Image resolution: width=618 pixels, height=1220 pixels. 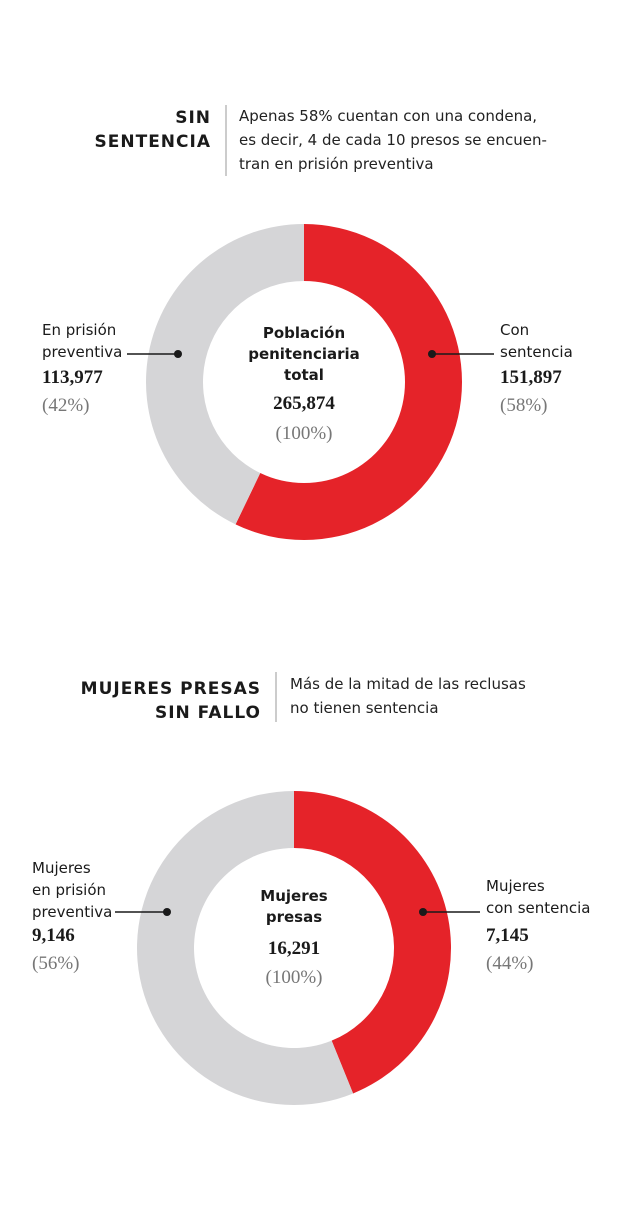 What do you see at coordinates (82, 341) in the screenshot?
I see `category-label: En prisión preventiva` at bounding box center [82, 341].